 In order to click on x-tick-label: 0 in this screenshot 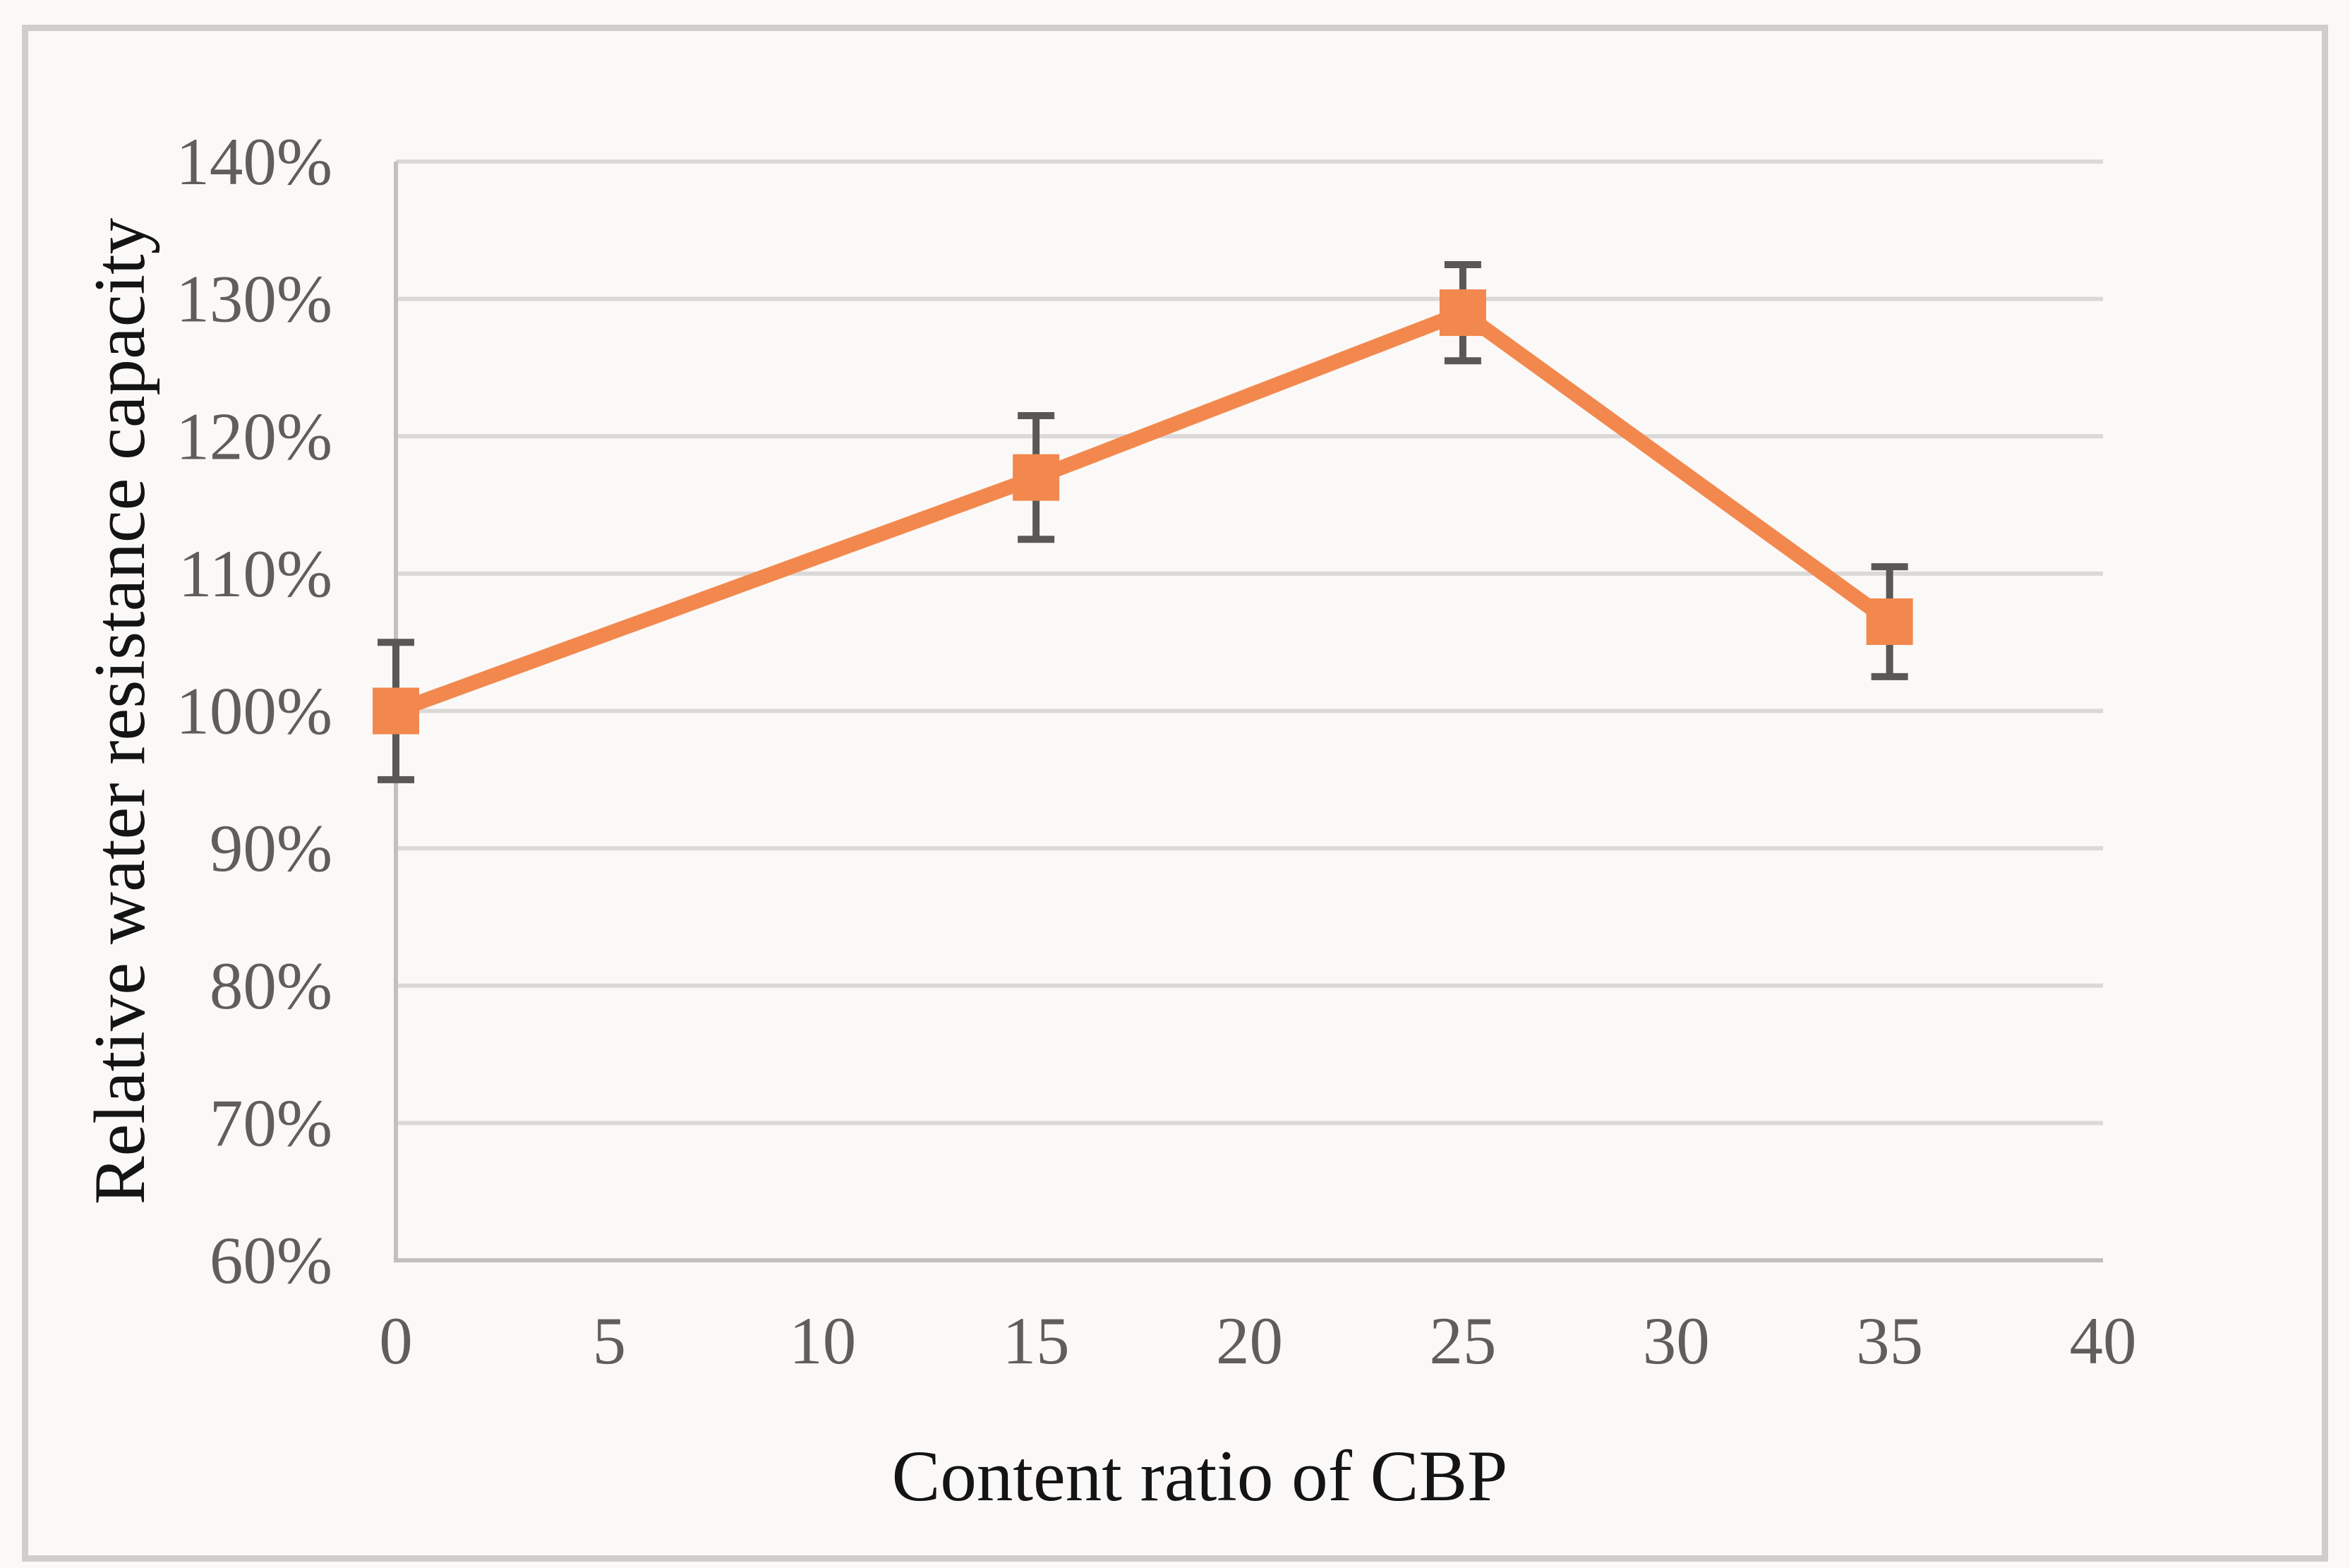, I will do `click(396, 1340)`.